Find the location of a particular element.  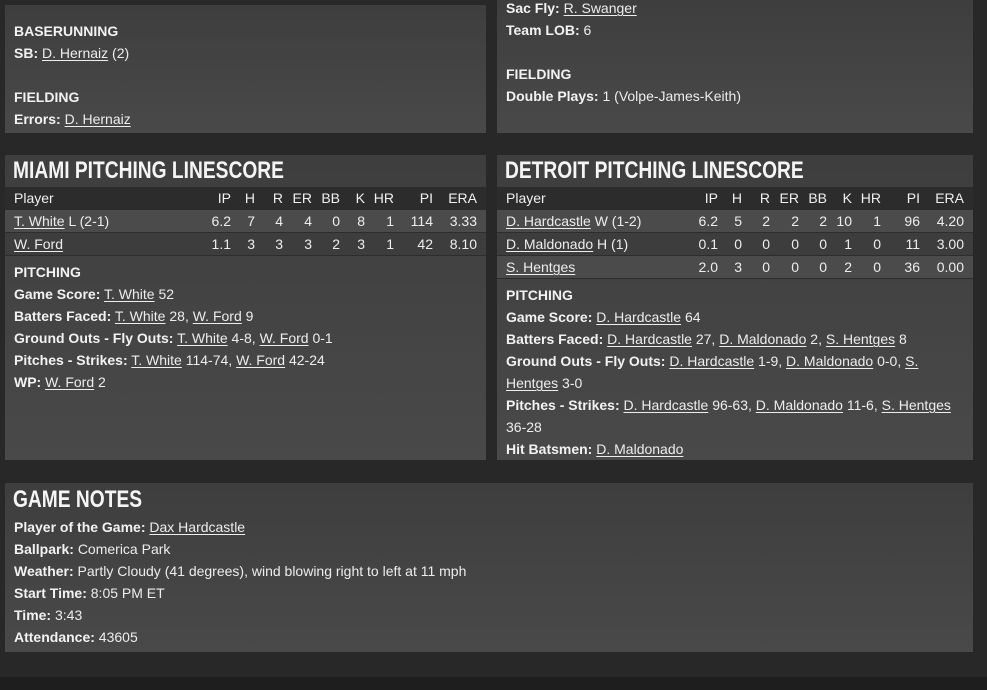

team-lob-line: Team LOB: 6 is located at coordinates (735, 30).